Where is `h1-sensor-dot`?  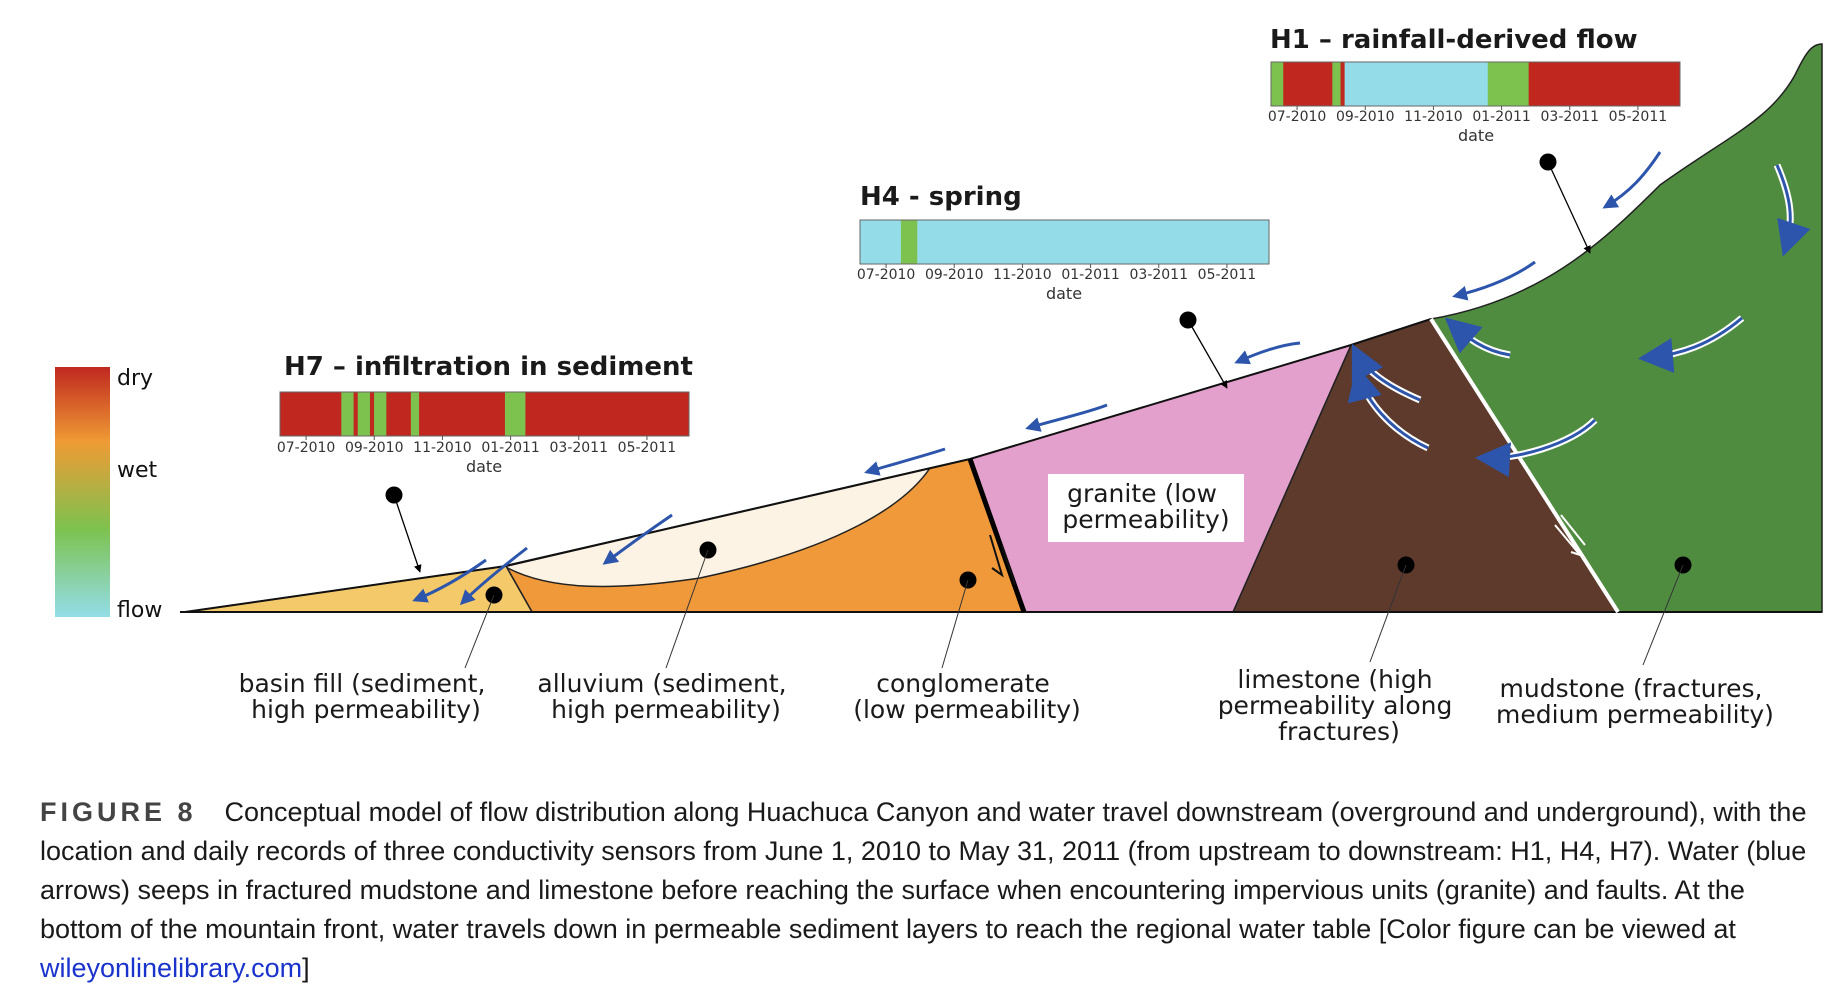 h1-sensor-dot is located at coordinates (1548, 162).